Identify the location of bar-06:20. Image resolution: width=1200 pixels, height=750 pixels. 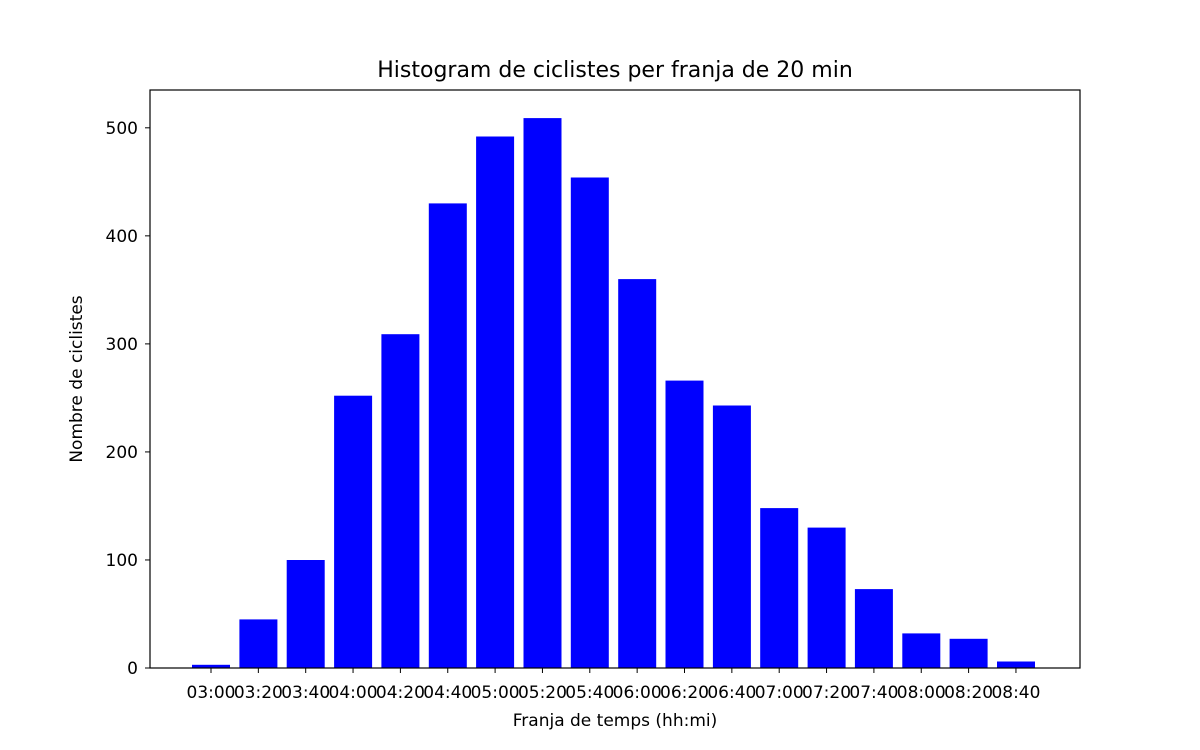
(684, 524).